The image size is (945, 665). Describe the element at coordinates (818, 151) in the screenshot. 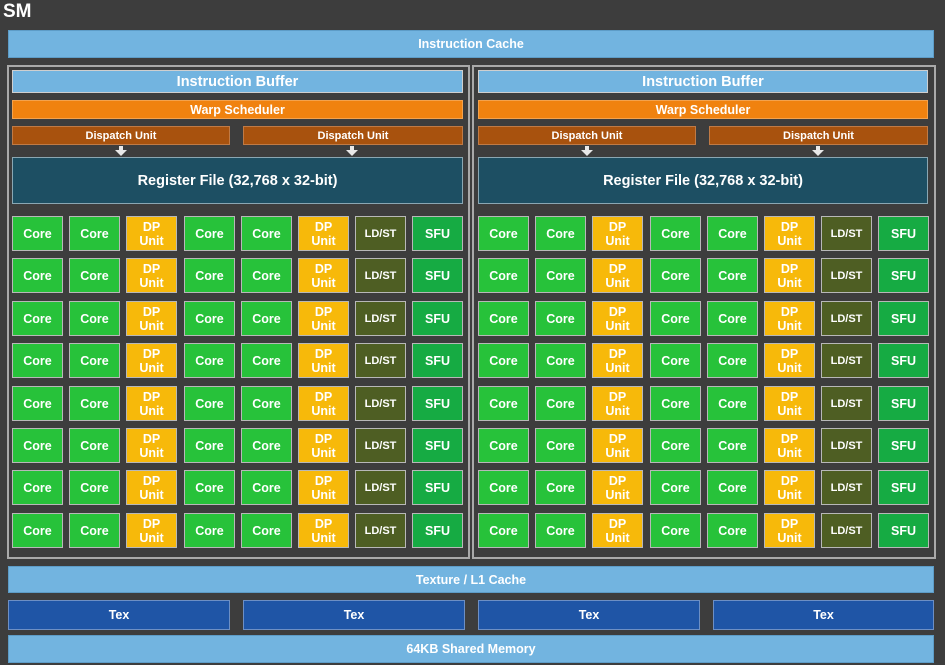

I see `dispatch-arrow` at that location.